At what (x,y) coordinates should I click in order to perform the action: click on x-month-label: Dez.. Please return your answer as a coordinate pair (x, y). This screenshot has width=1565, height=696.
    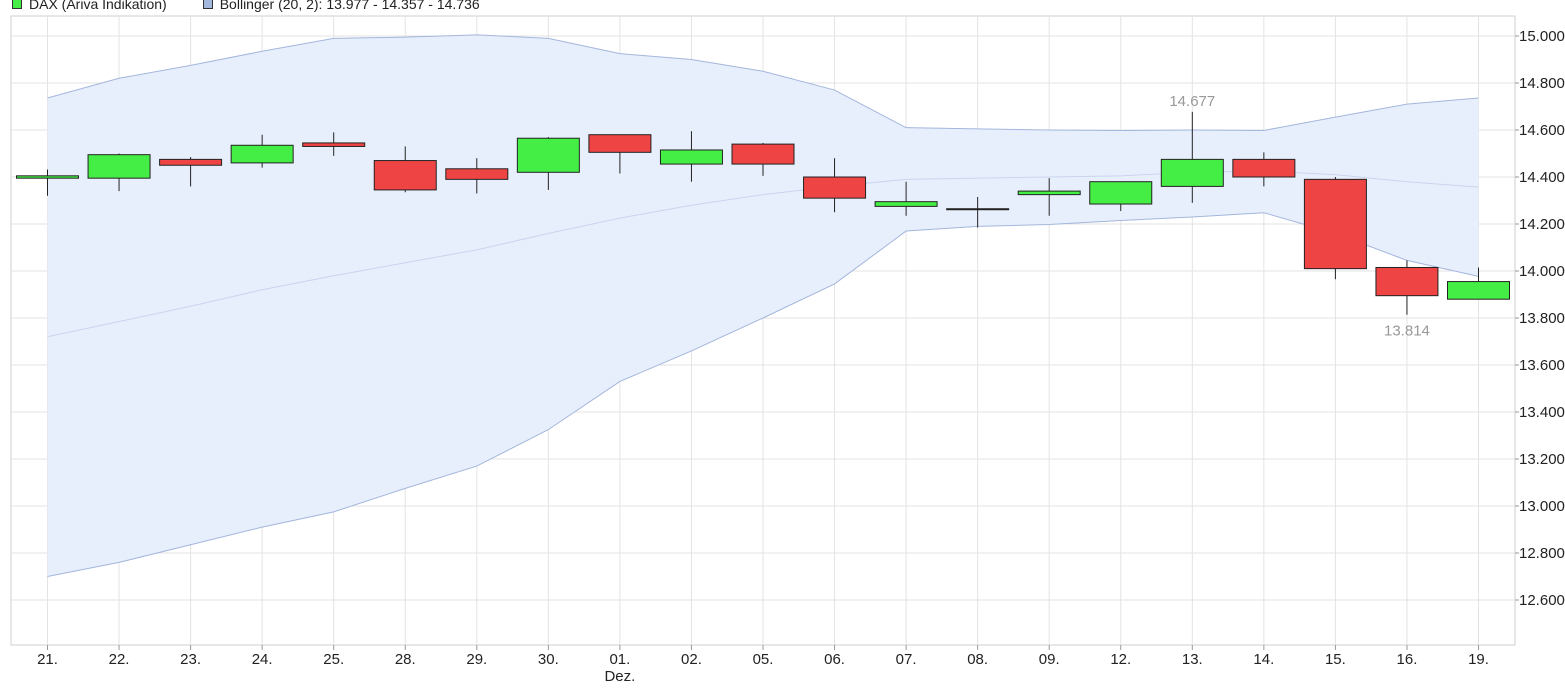
    Looking at the image, I should click on (619, 676).